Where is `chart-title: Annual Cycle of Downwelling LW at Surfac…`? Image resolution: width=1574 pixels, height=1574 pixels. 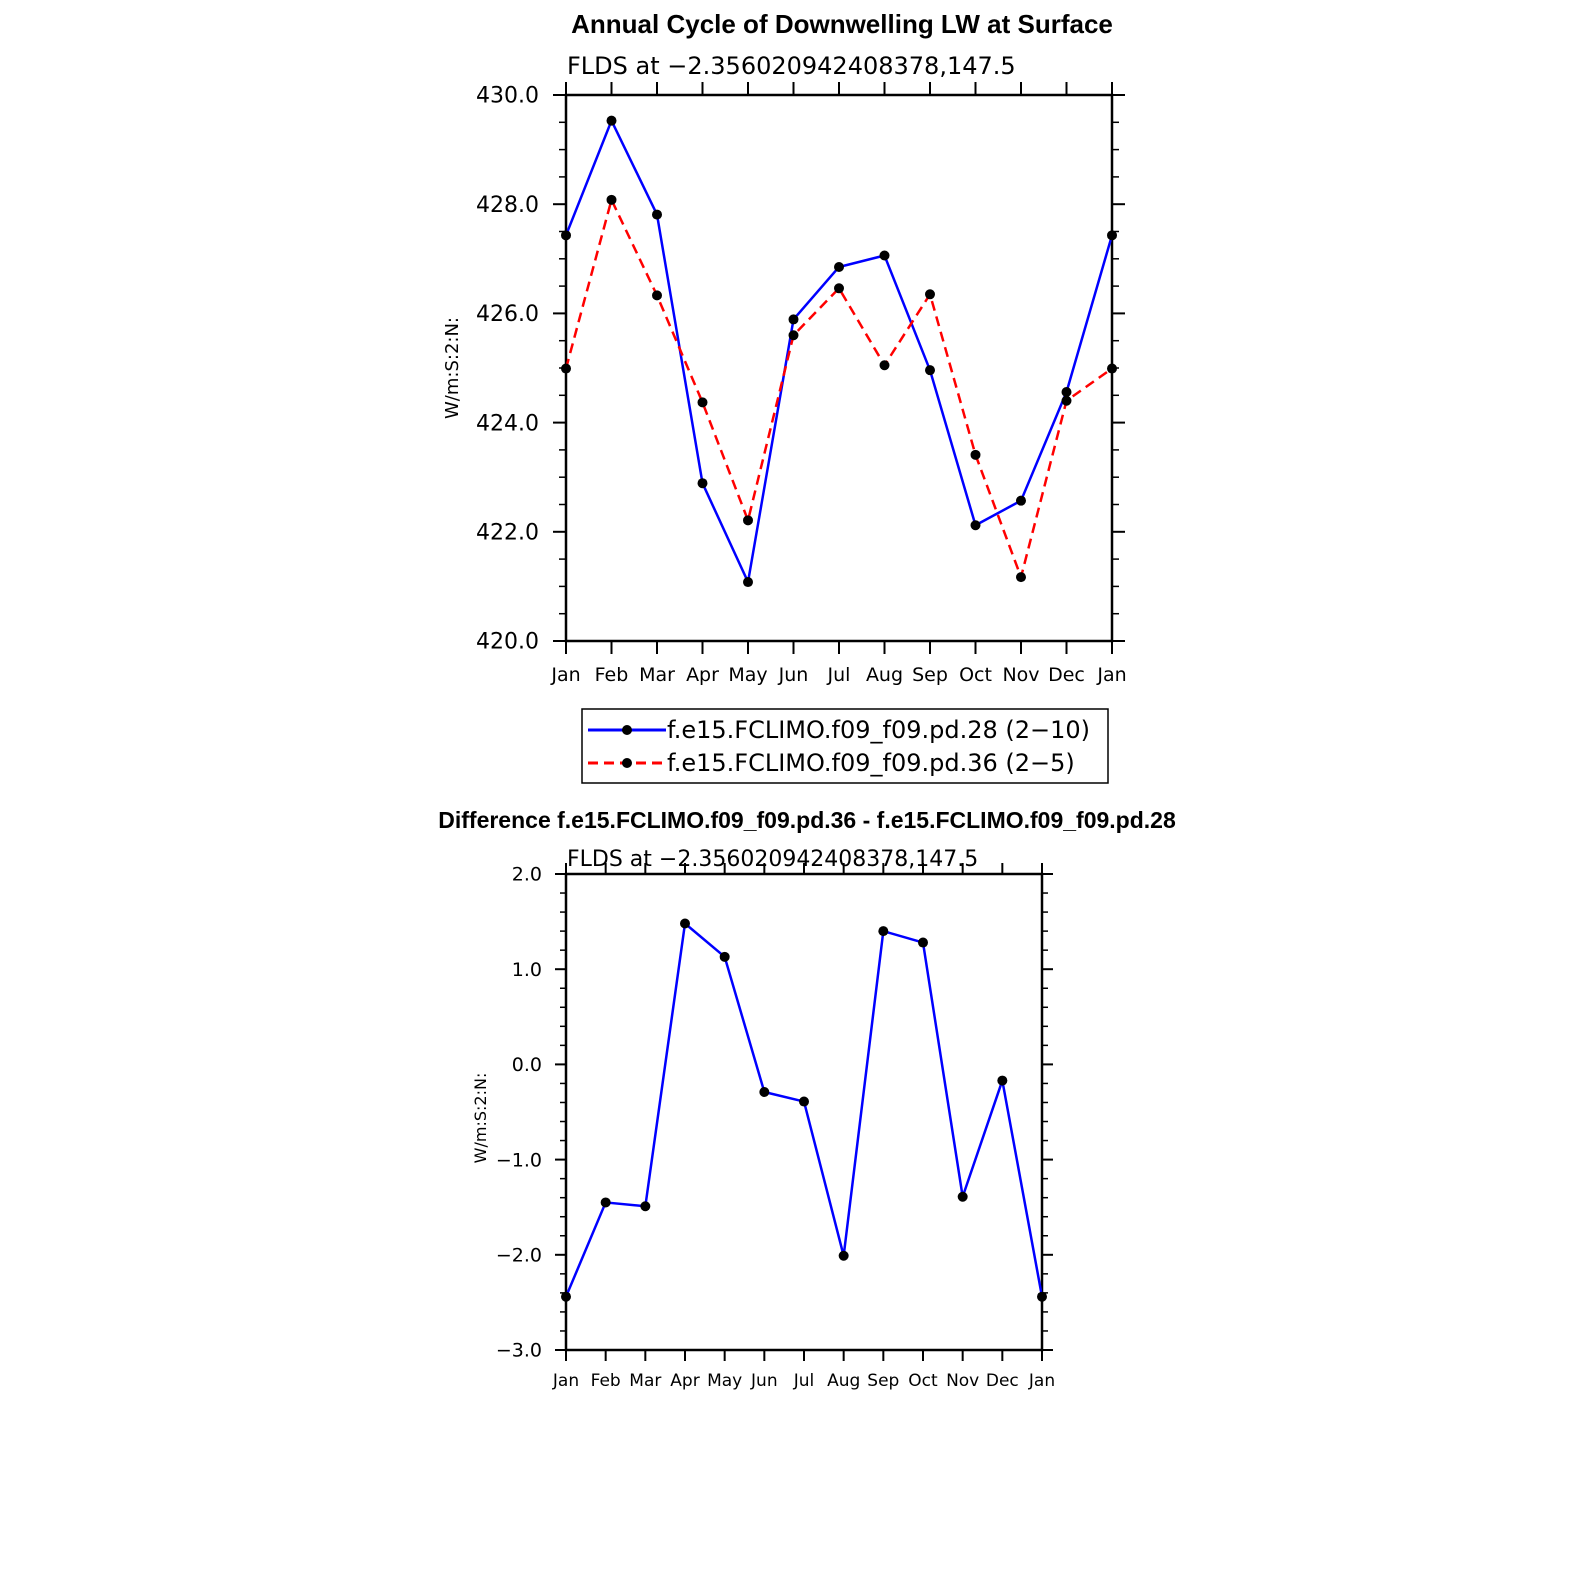
chart-title: Annual Cycle of Downwelling LW at Surfac… is located at coordinates (842, 24).